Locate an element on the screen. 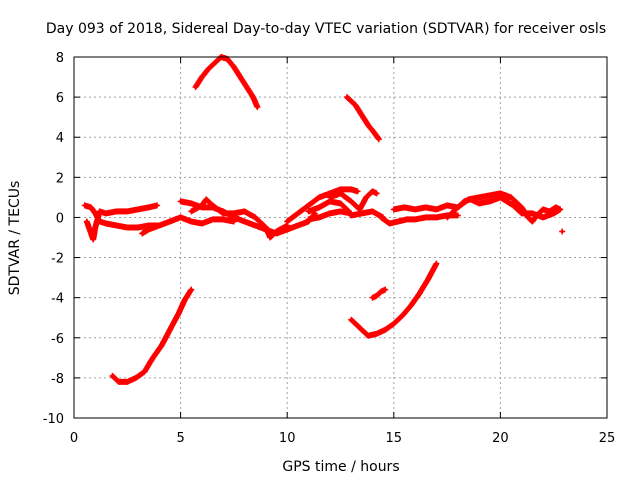 This screenshot has height=480, width=640. data-marker-trace is located at coordinates (226, 82).